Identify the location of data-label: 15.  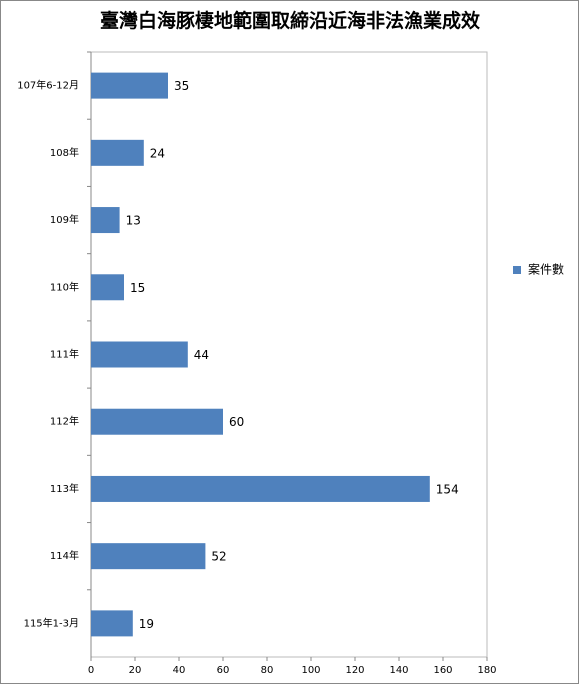
(137, 288).